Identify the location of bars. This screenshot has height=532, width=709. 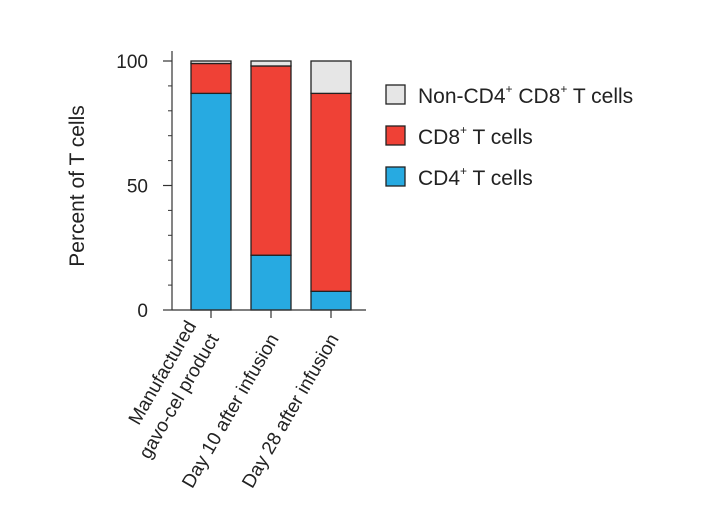
(271, 185).